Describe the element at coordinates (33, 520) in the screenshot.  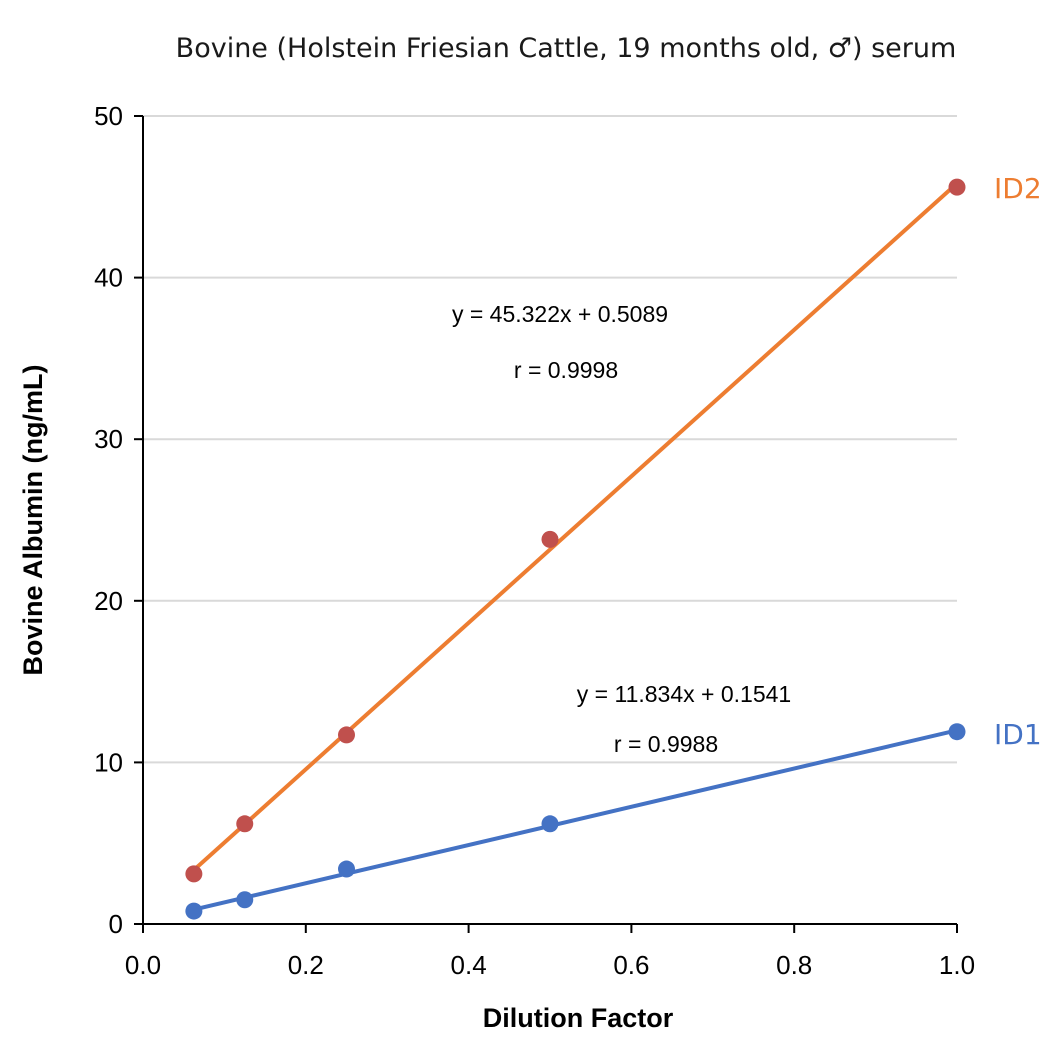
I see `y-axis-label: Bovine Albumin (ng/mL)` at that location.